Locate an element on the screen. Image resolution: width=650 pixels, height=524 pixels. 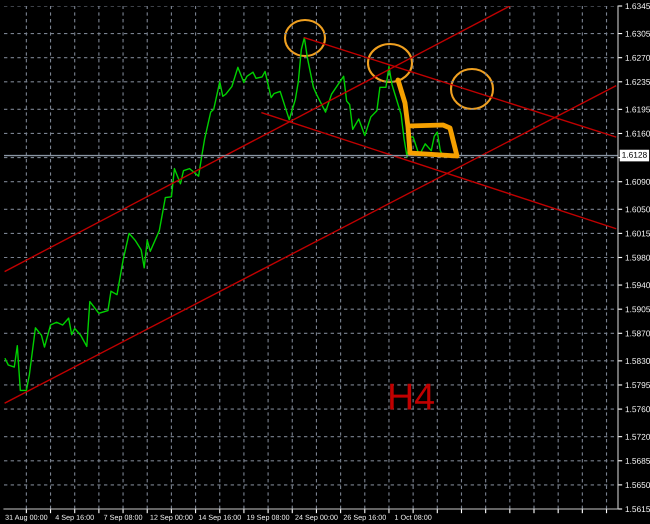
y-tick-label: 1.5830 is located at coordinates (638, 361).